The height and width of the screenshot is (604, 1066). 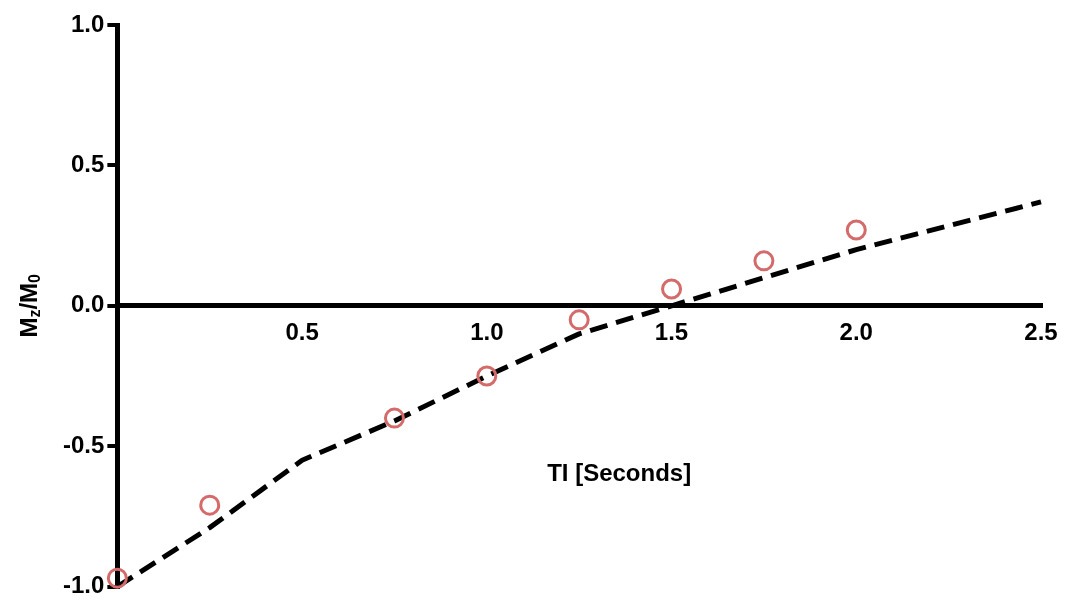 I want to click on y-tick-label: 0.5, so click(x=87, y=164).